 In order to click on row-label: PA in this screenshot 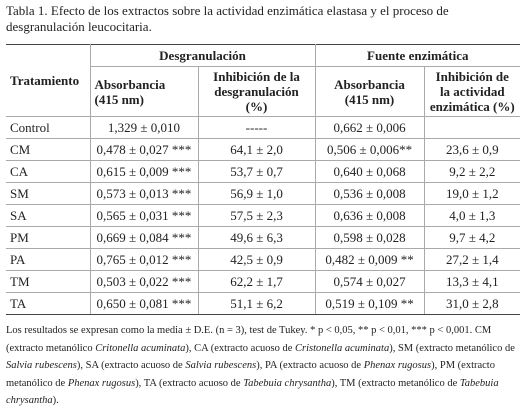, I will do `click(48, 259)`.